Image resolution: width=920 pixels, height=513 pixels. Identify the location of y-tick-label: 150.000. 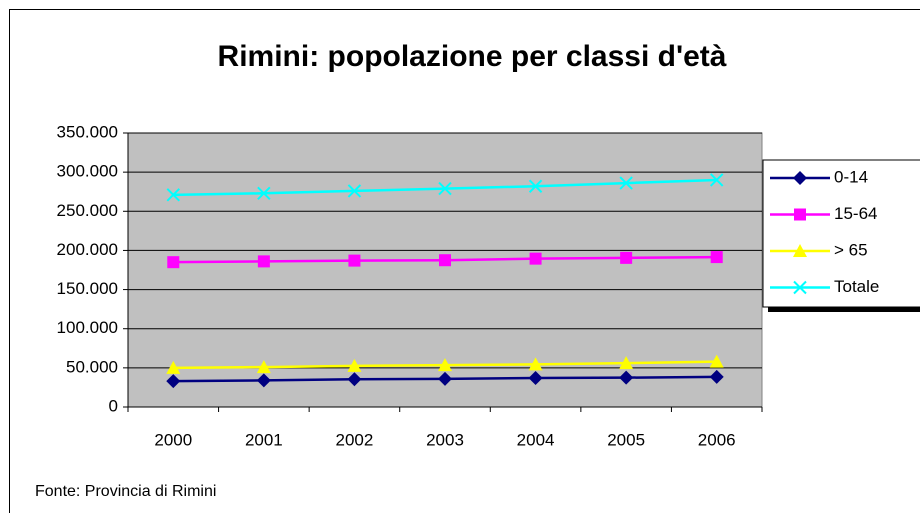
(87, 288).